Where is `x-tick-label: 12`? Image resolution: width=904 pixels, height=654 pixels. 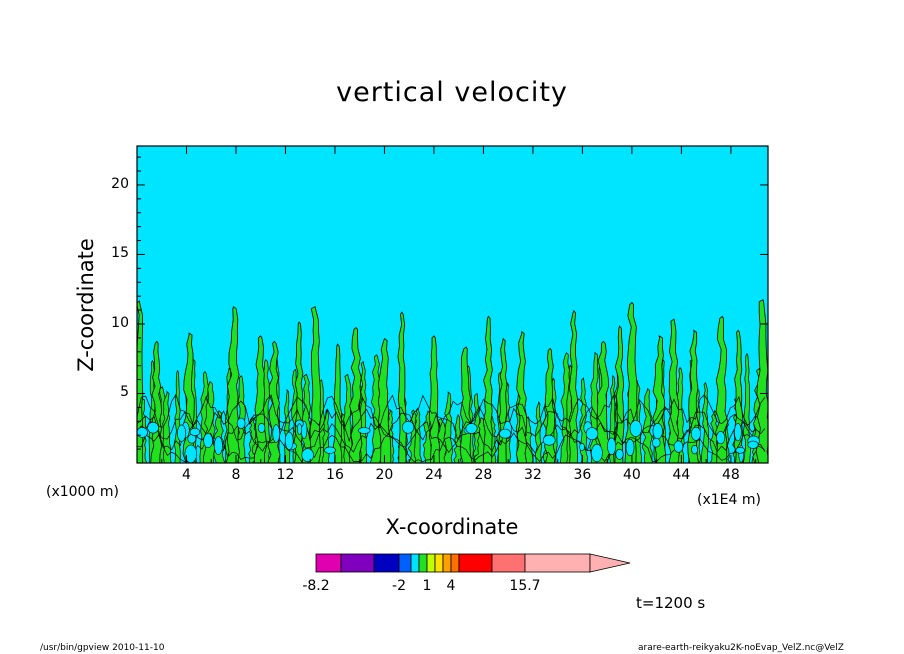
x-tick-label: 12 is located at coordinates (285, 475).